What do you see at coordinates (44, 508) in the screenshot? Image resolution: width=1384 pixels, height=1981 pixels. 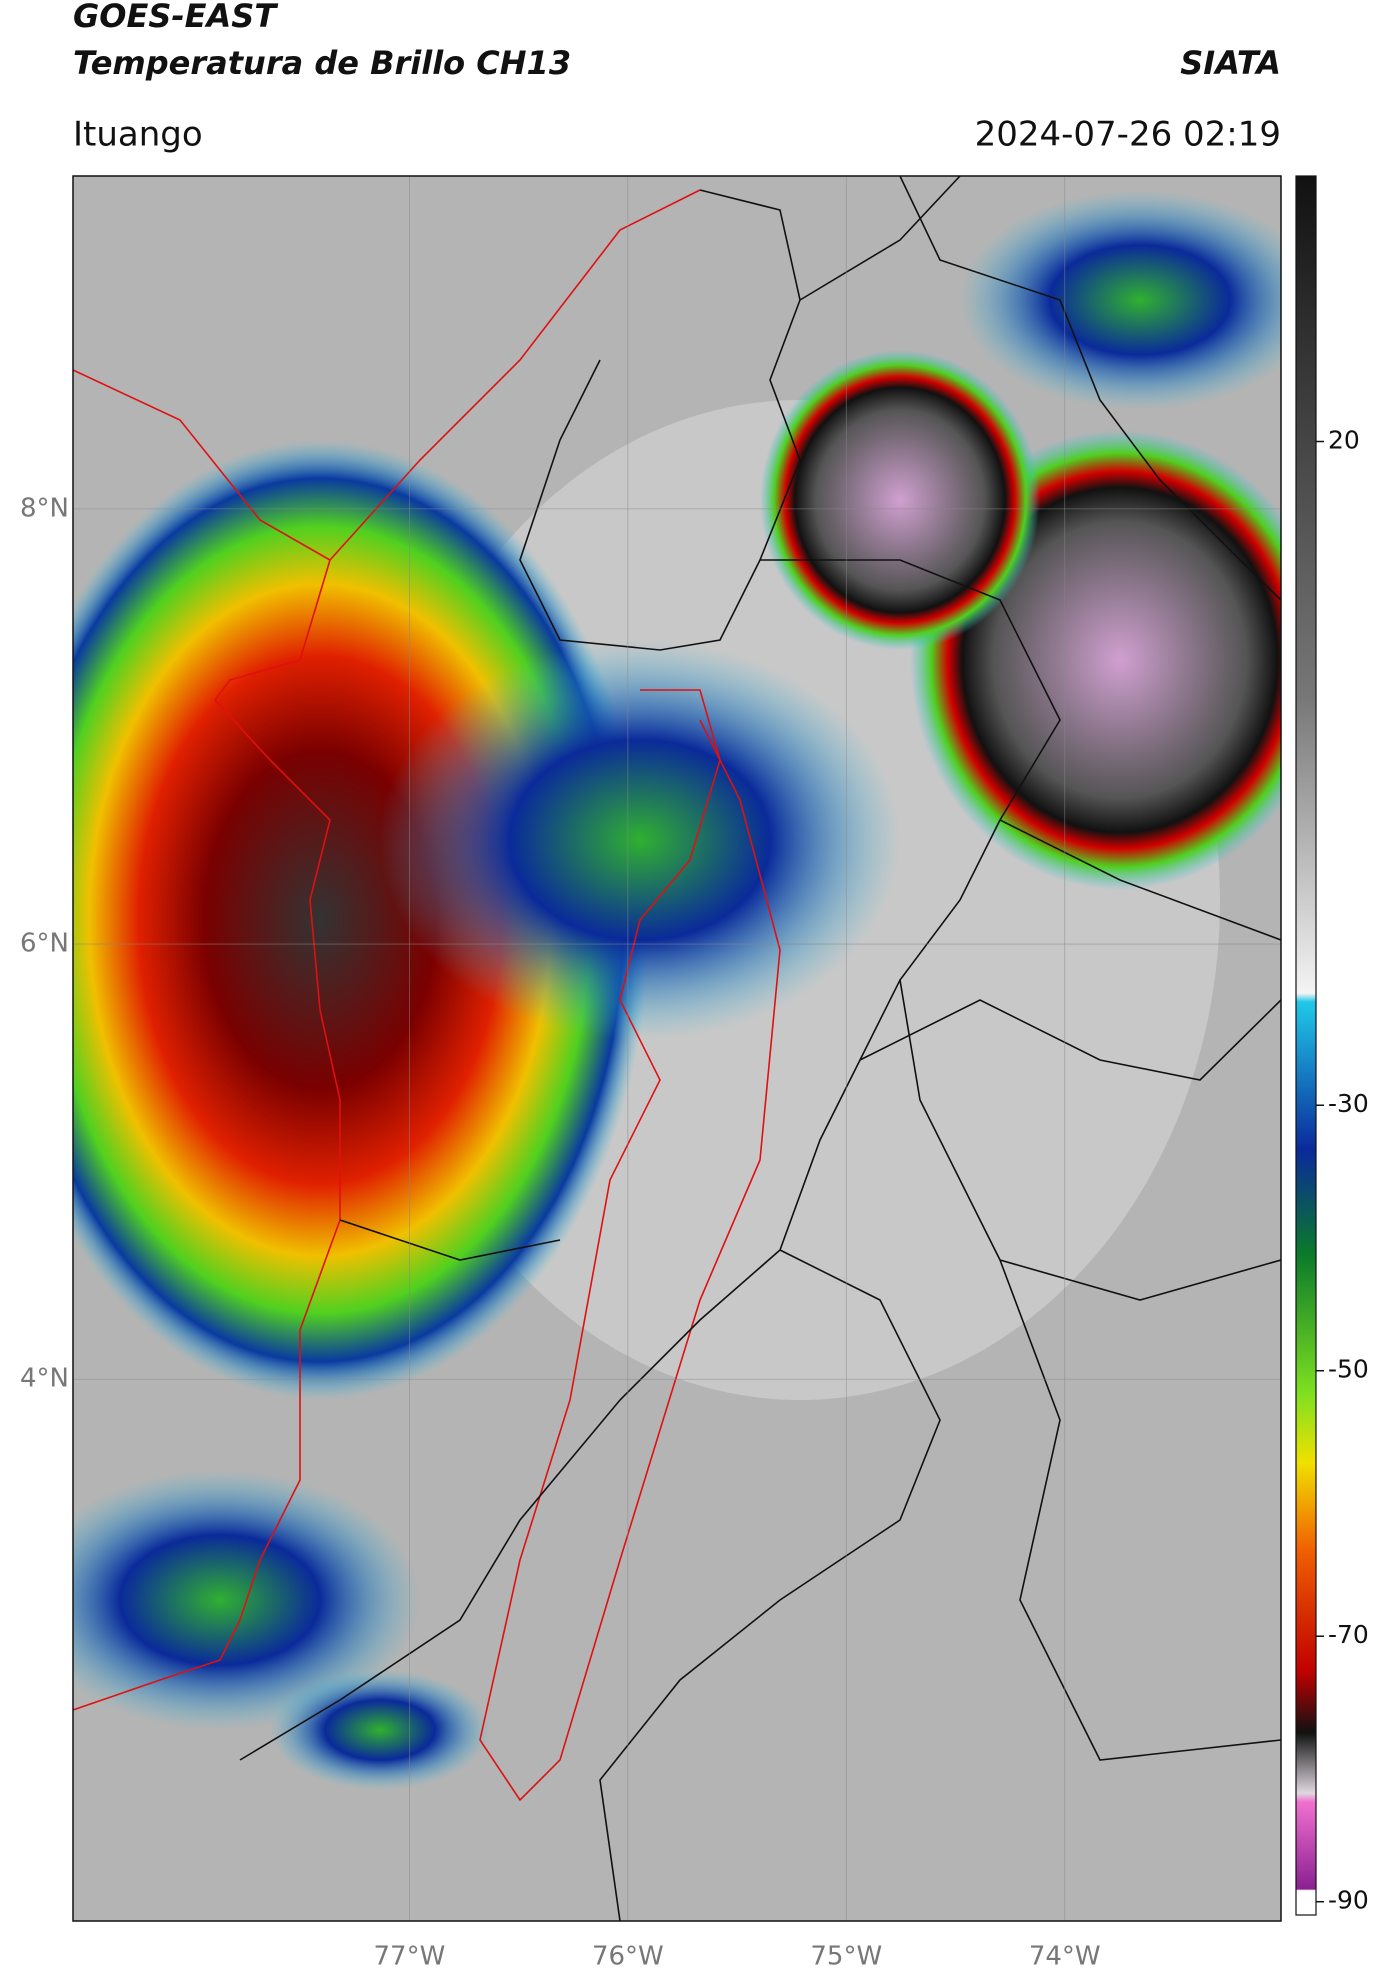 I see `lat-label: 8°N` at bounding box center [44, 508].